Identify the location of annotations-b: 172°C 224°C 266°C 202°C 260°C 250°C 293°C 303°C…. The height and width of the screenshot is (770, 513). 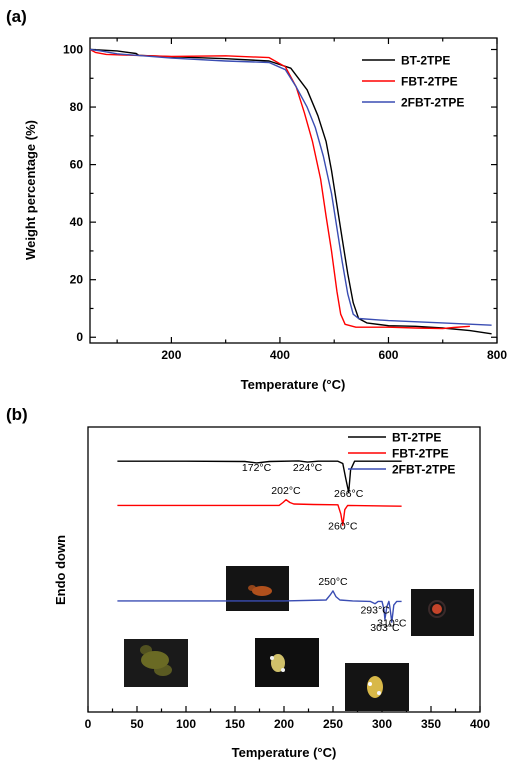
(324, 548).